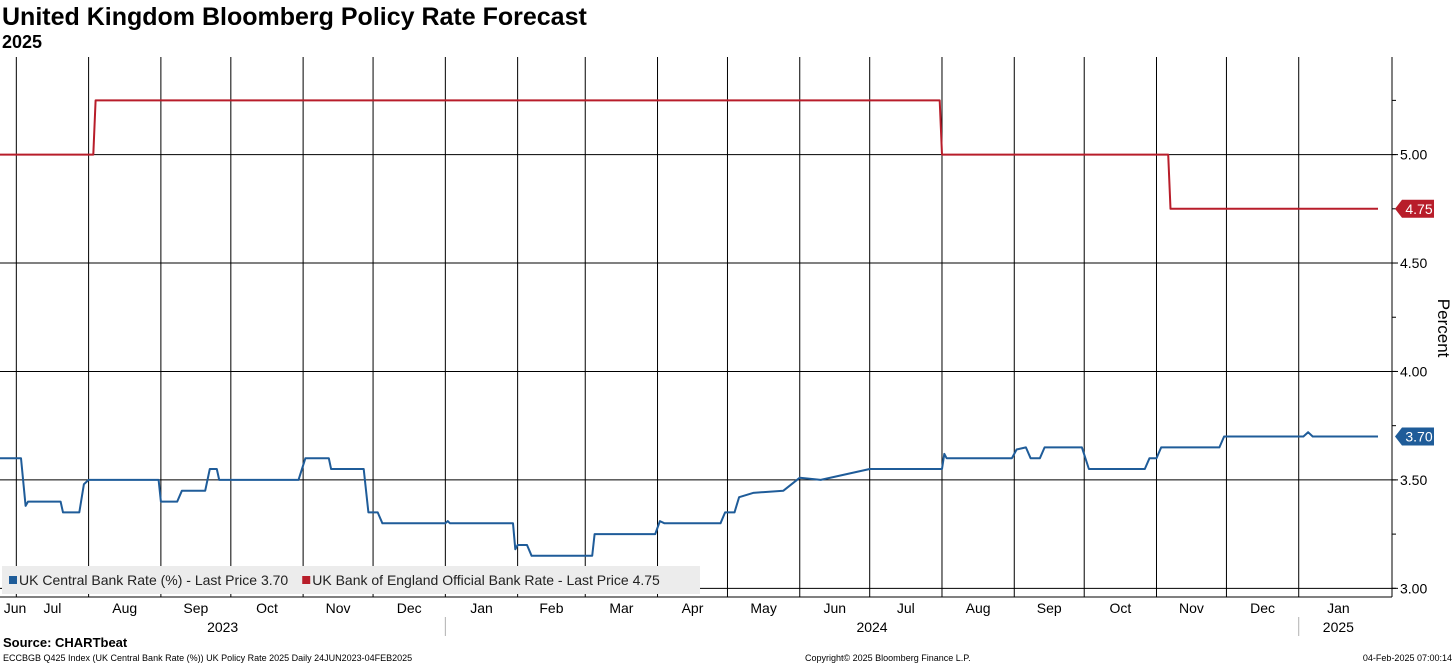 The image size is (1456, 665). I want to click on x-month-label: May, so click(763, 608).